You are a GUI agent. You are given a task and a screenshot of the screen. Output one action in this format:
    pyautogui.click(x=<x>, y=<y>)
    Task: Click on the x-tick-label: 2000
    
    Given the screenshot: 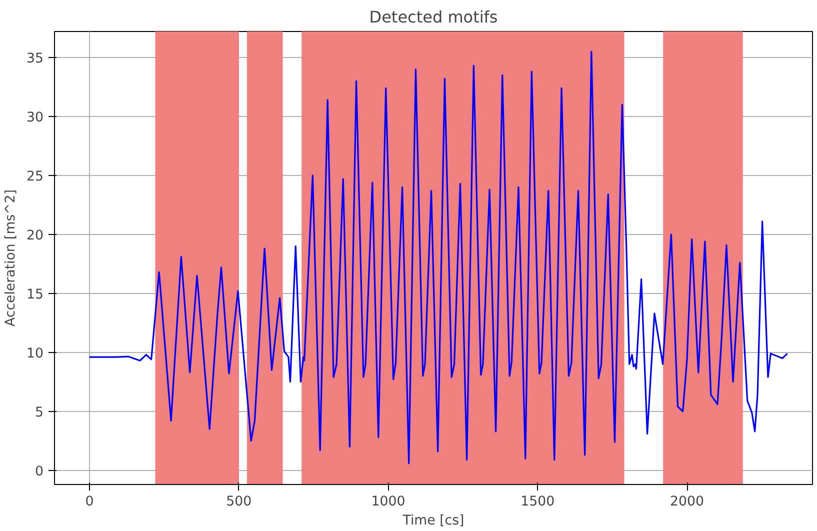 What is the action you would take?
    pyautogui.click(x=687, y=502)
    